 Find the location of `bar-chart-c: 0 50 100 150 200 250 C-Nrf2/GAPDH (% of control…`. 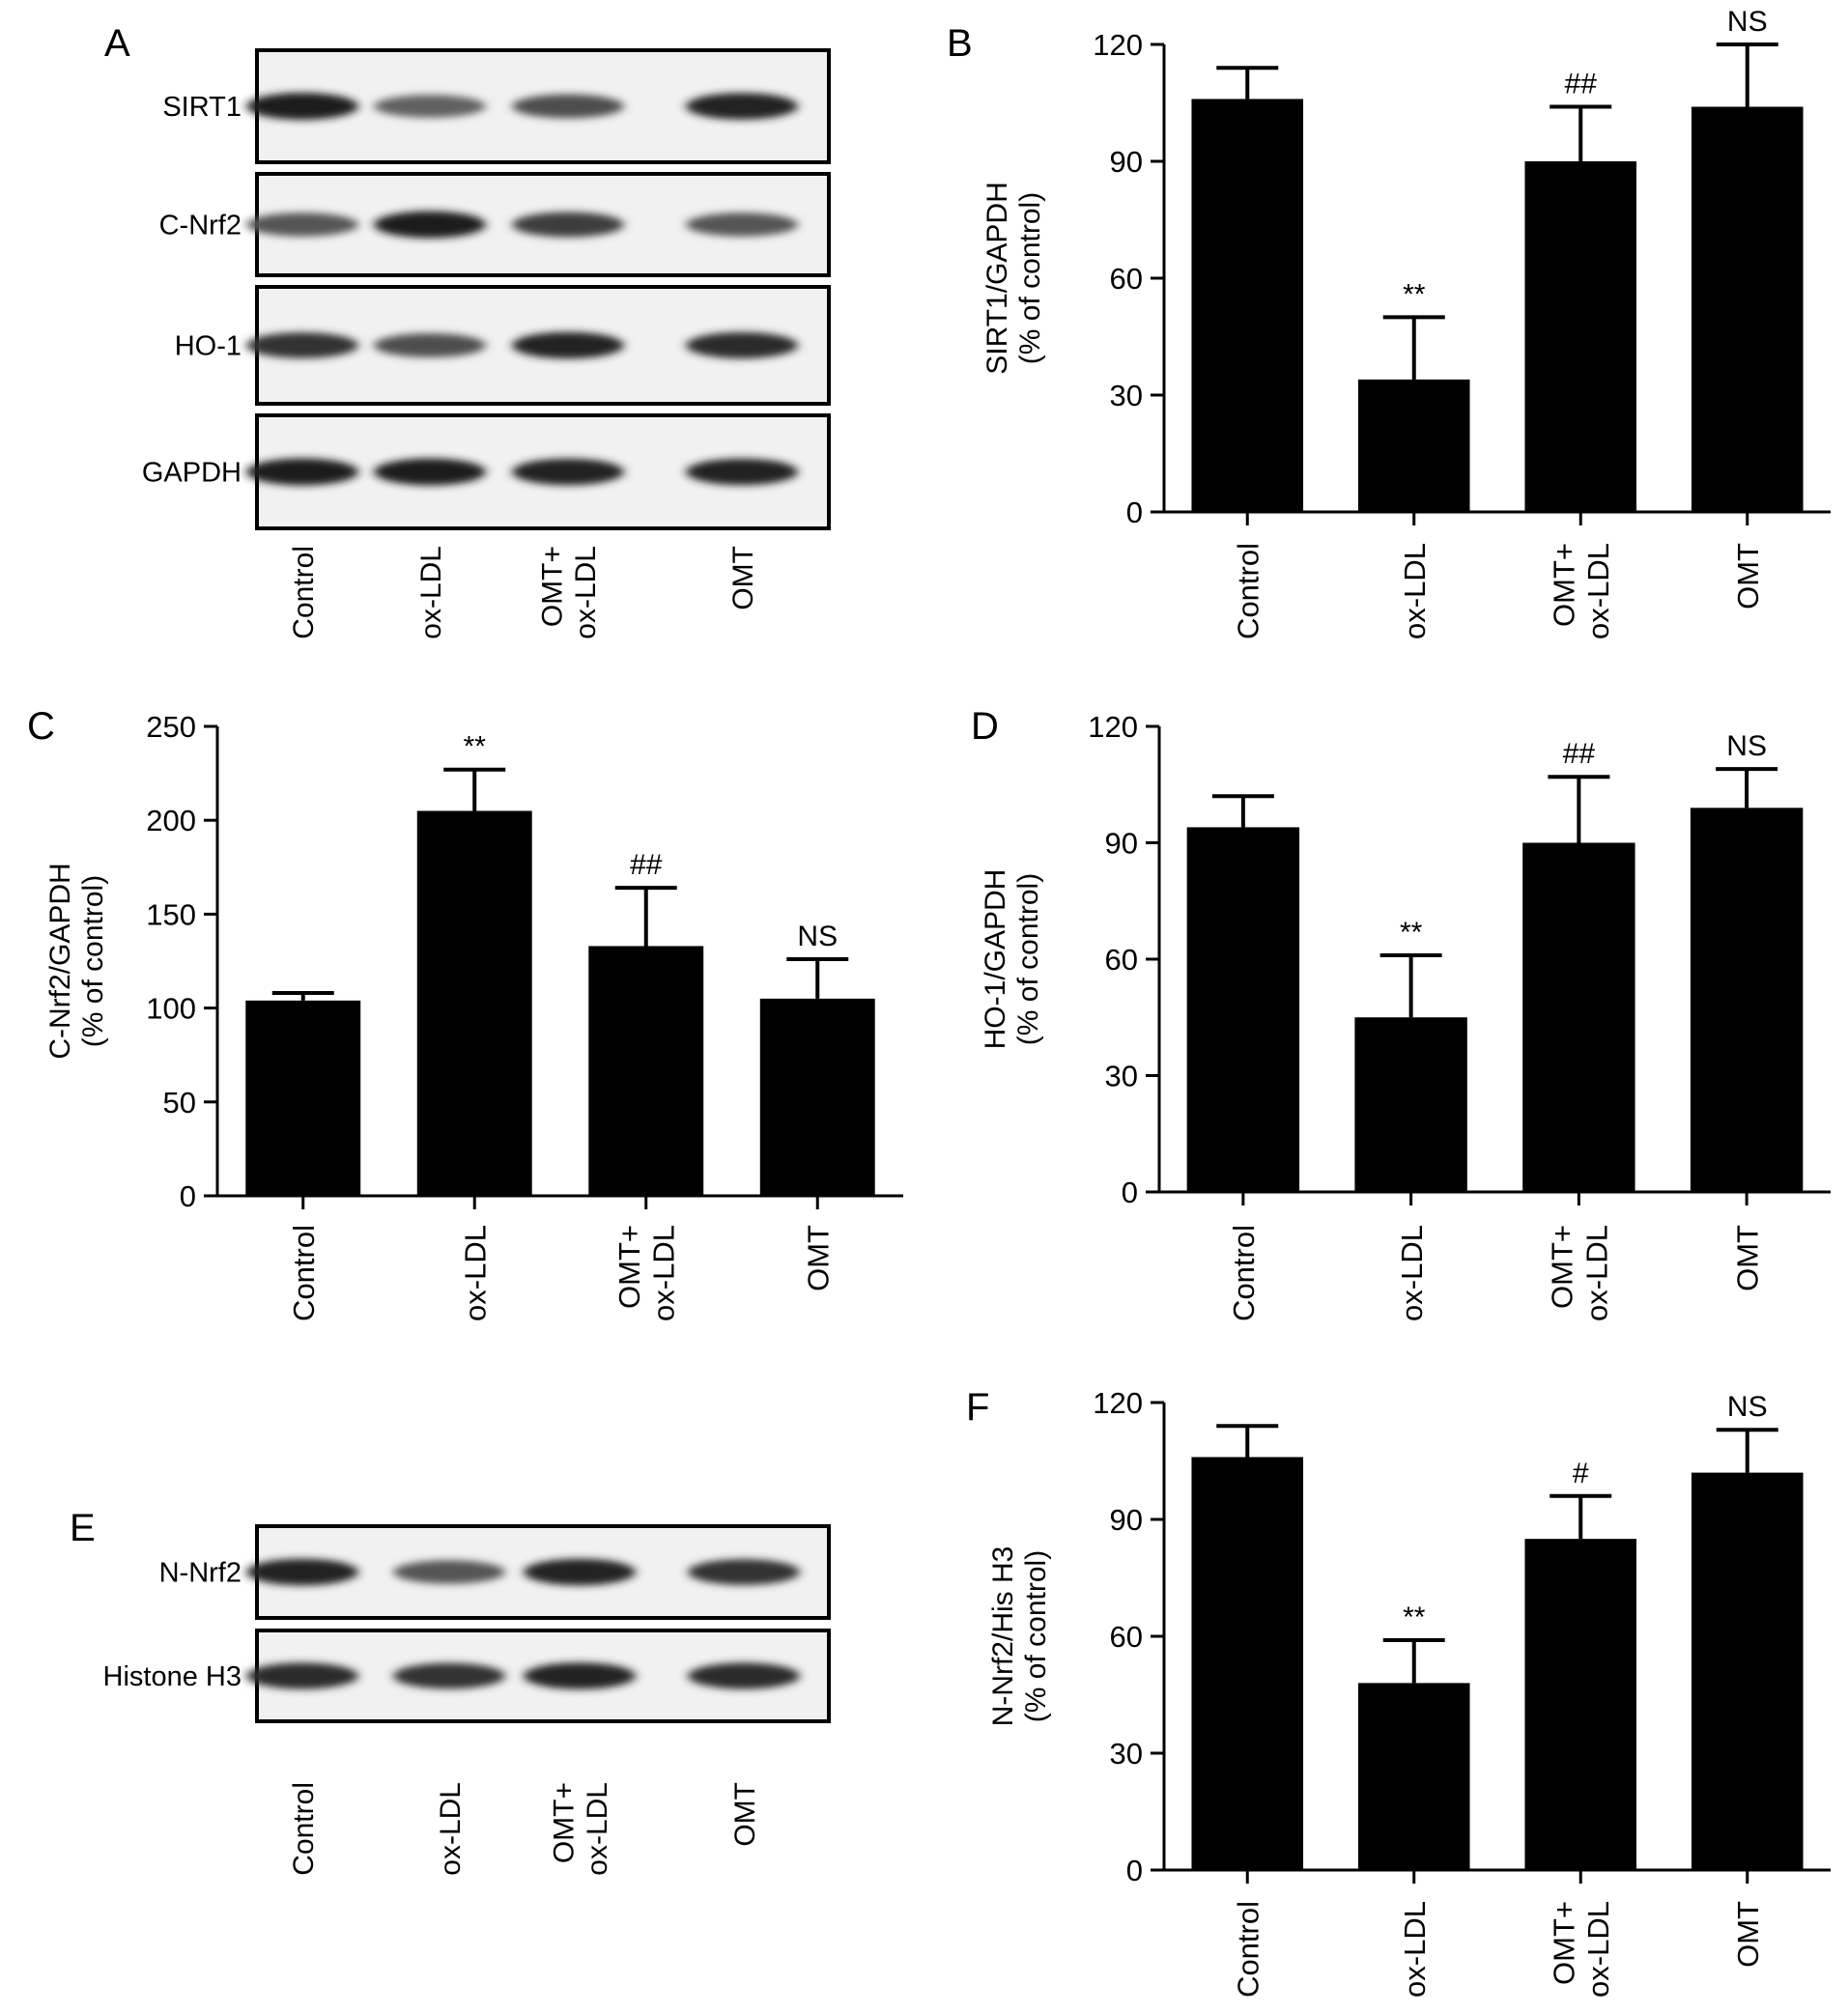

bar-chart-c: 0 50 100 150 200 250 C-Nrf2/GAPDH (% of control… is located at coordinates (473, 1016).